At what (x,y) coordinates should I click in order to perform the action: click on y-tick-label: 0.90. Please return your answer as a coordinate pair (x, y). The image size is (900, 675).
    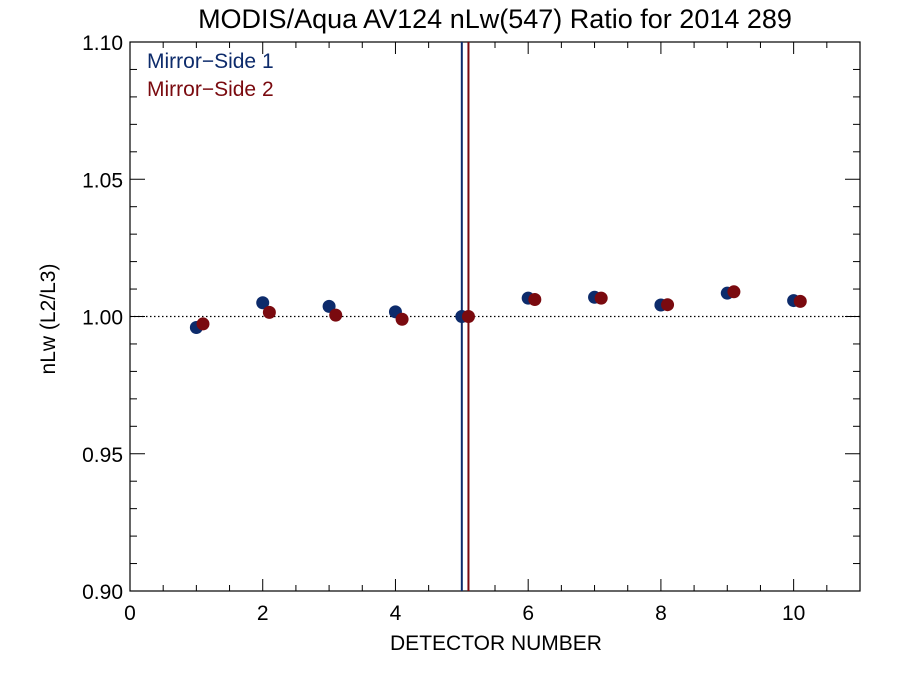
    Looking at the image, I should click on (102, 592).